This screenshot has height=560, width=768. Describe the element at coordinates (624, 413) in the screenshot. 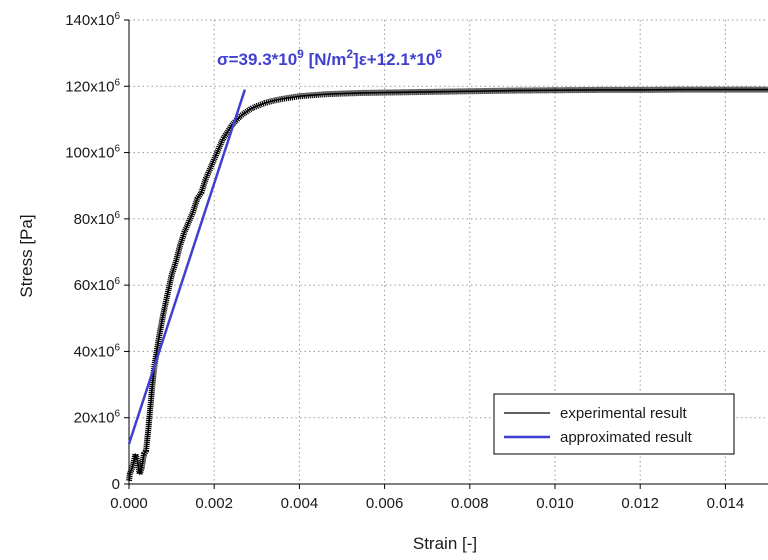

I see `legend-label-experimental: experimental result` at that location.